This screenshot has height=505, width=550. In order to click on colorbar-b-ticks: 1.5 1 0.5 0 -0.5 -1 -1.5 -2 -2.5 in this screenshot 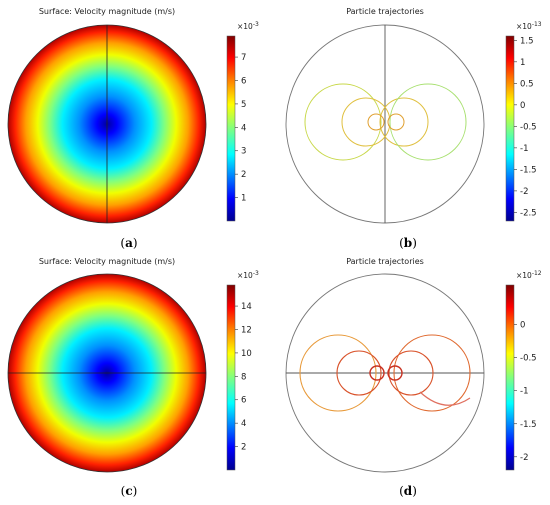, I will do `click(525, 127)`.